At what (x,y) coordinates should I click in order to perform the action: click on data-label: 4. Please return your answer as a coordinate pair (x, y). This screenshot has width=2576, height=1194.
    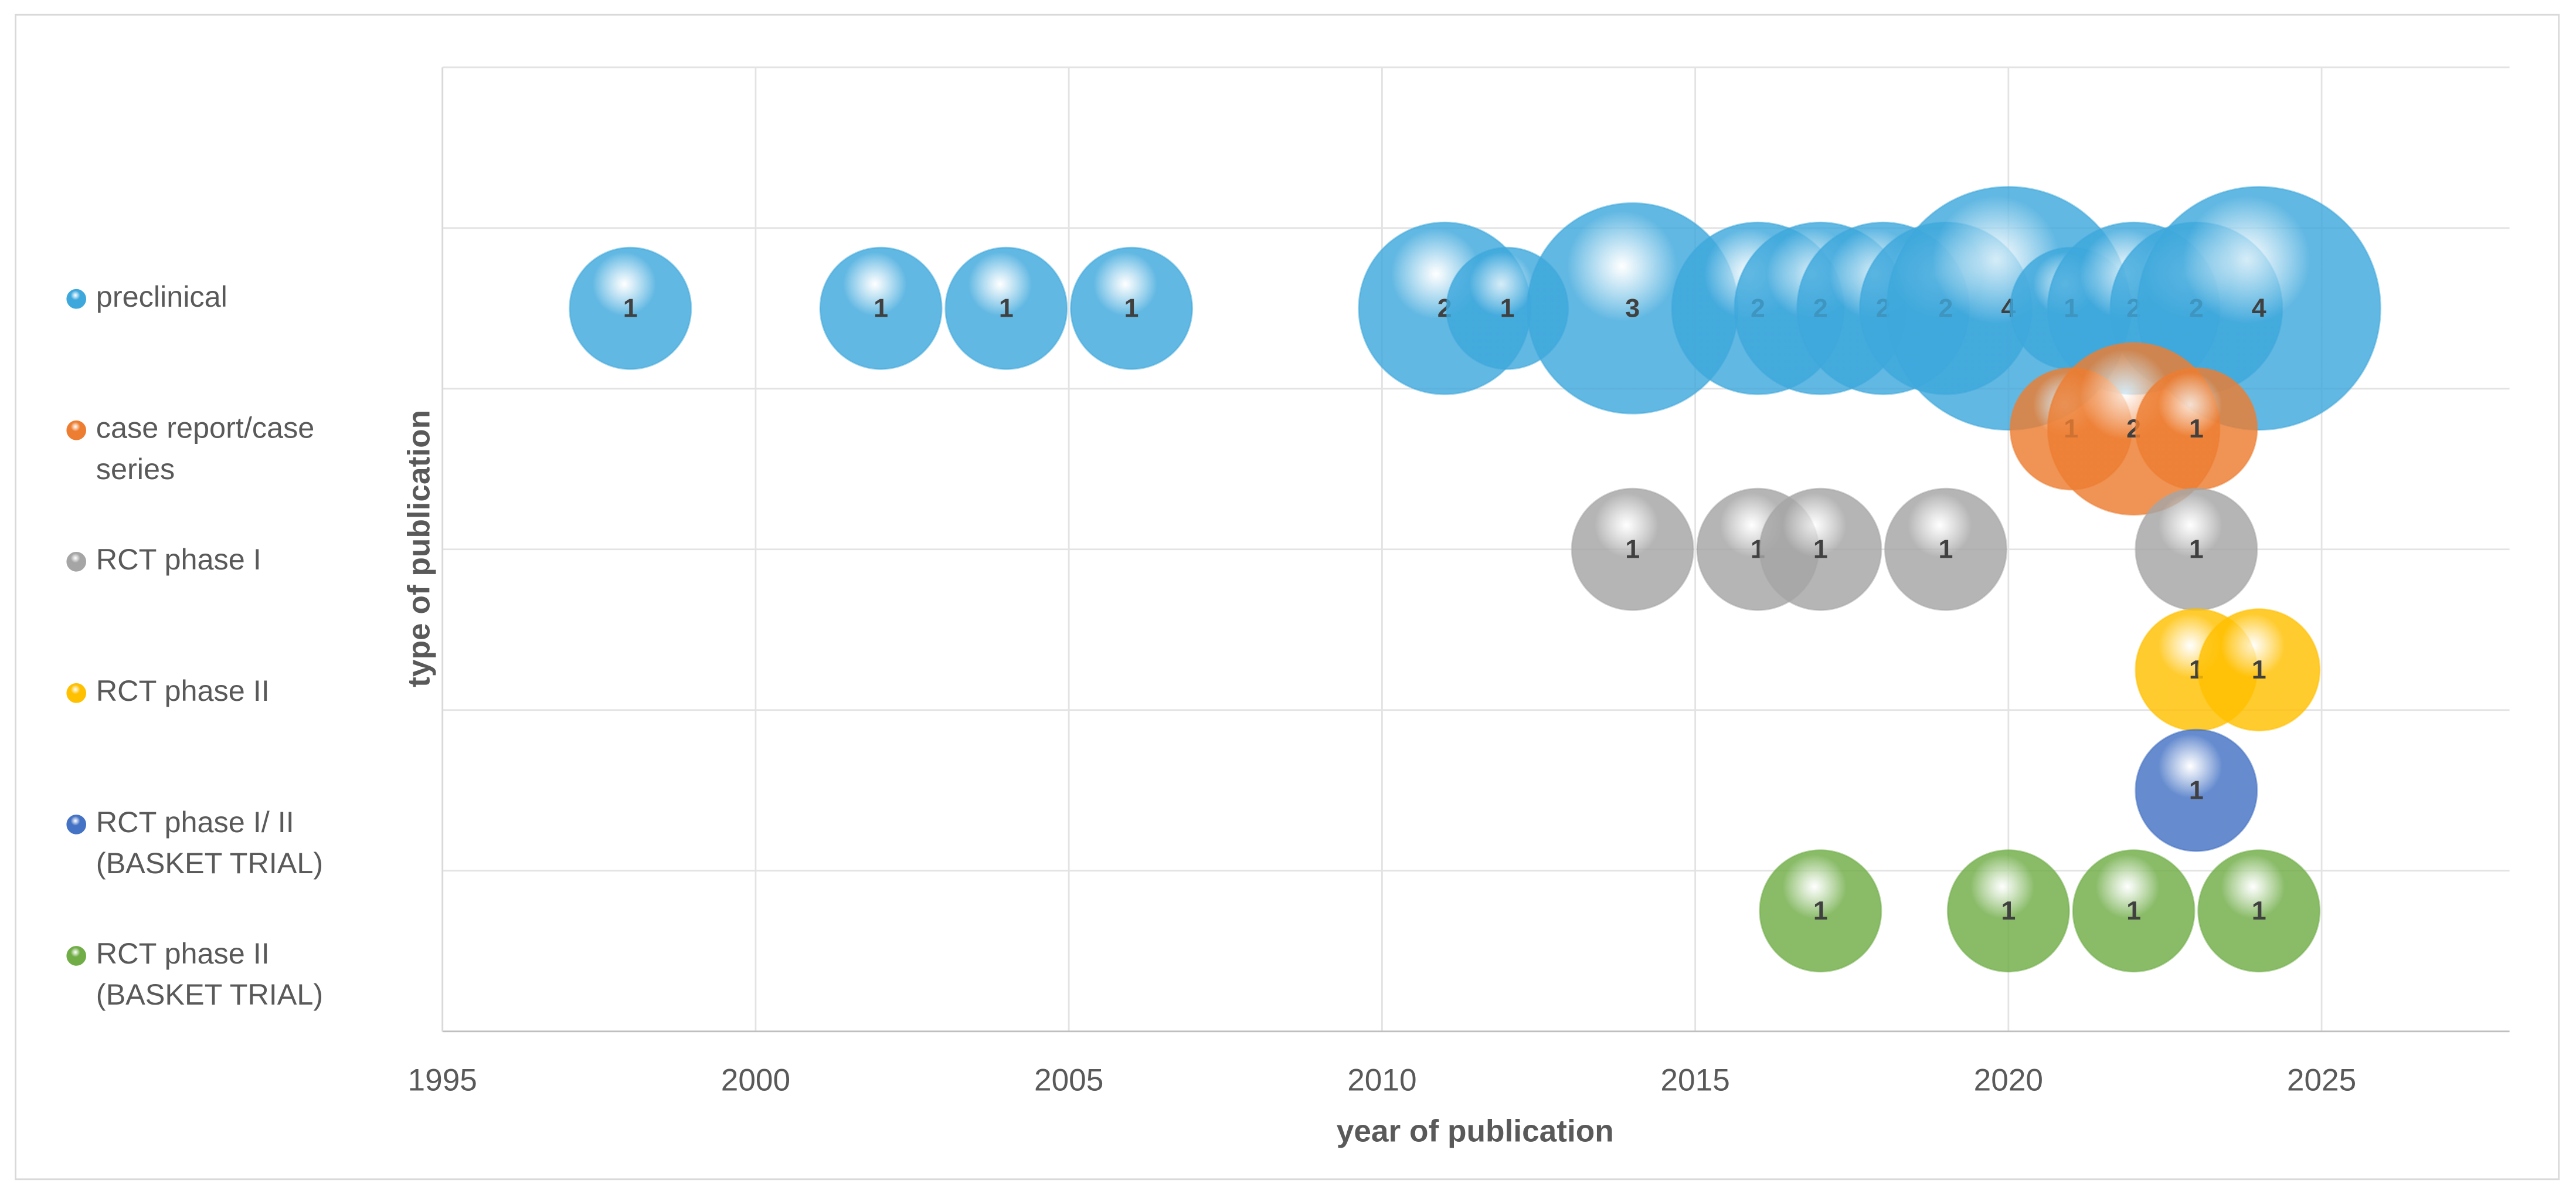
    Looking at the image, I should click on (2259, 308).